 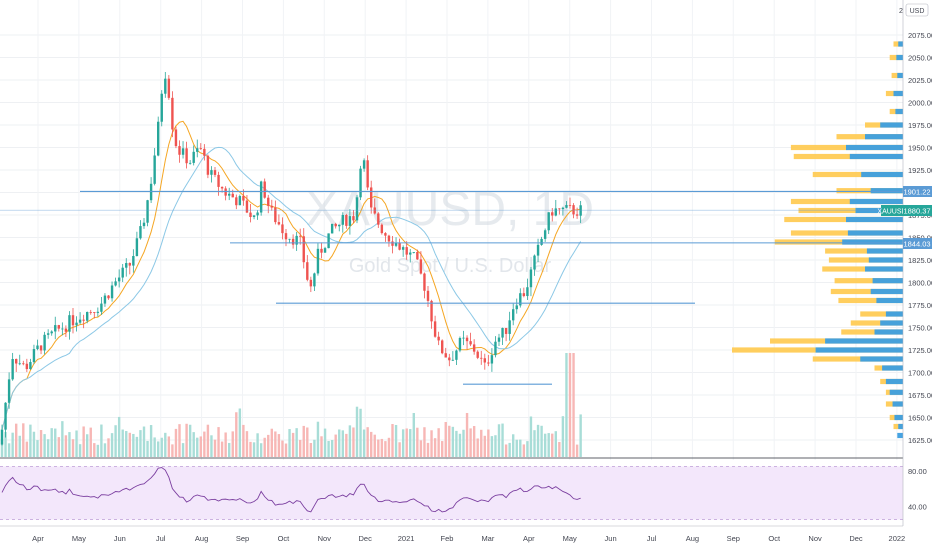 I want to click on price-tag-current-text: 1880.37, so click(x=916, y=211).